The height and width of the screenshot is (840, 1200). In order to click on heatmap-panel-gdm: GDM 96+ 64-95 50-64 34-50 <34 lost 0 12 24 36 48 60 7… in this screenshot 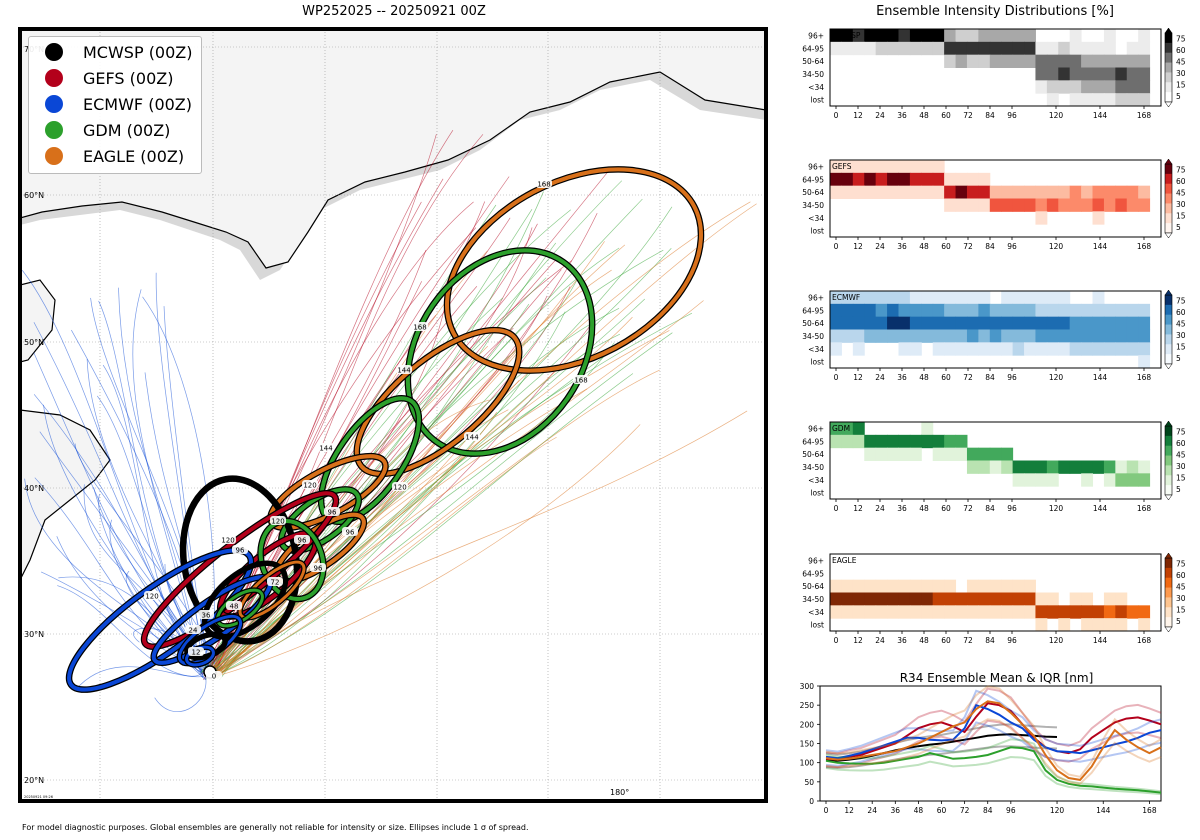, I will do `click(994, 466)`.